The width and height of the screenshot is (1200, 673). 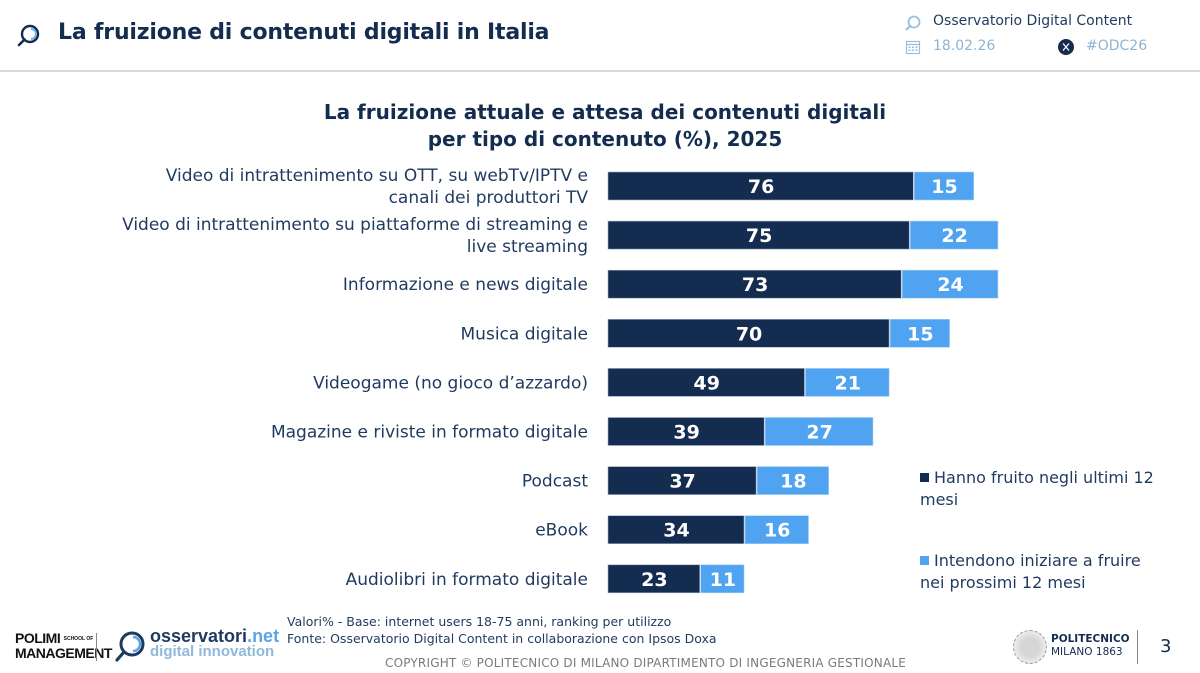 I want to click on bar-value-label: 18, so click(x=793, y=482).